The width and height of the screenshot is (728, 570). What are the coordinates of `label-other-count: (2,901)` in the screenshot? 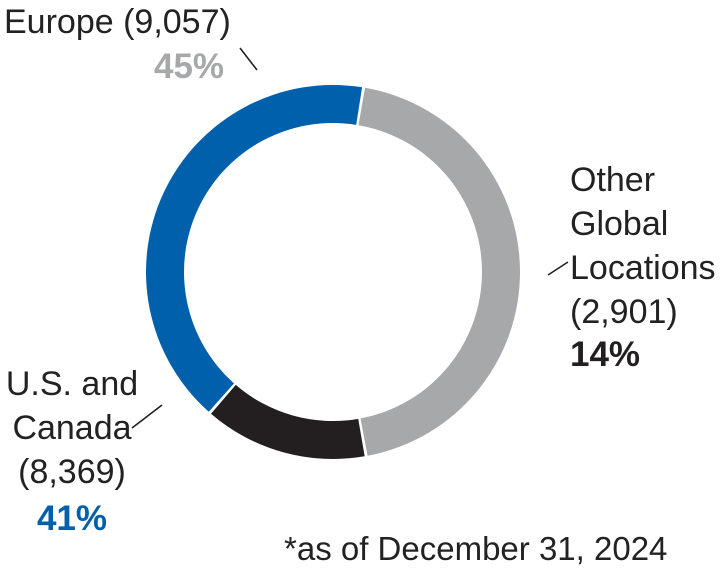 It's located at (624, 312).